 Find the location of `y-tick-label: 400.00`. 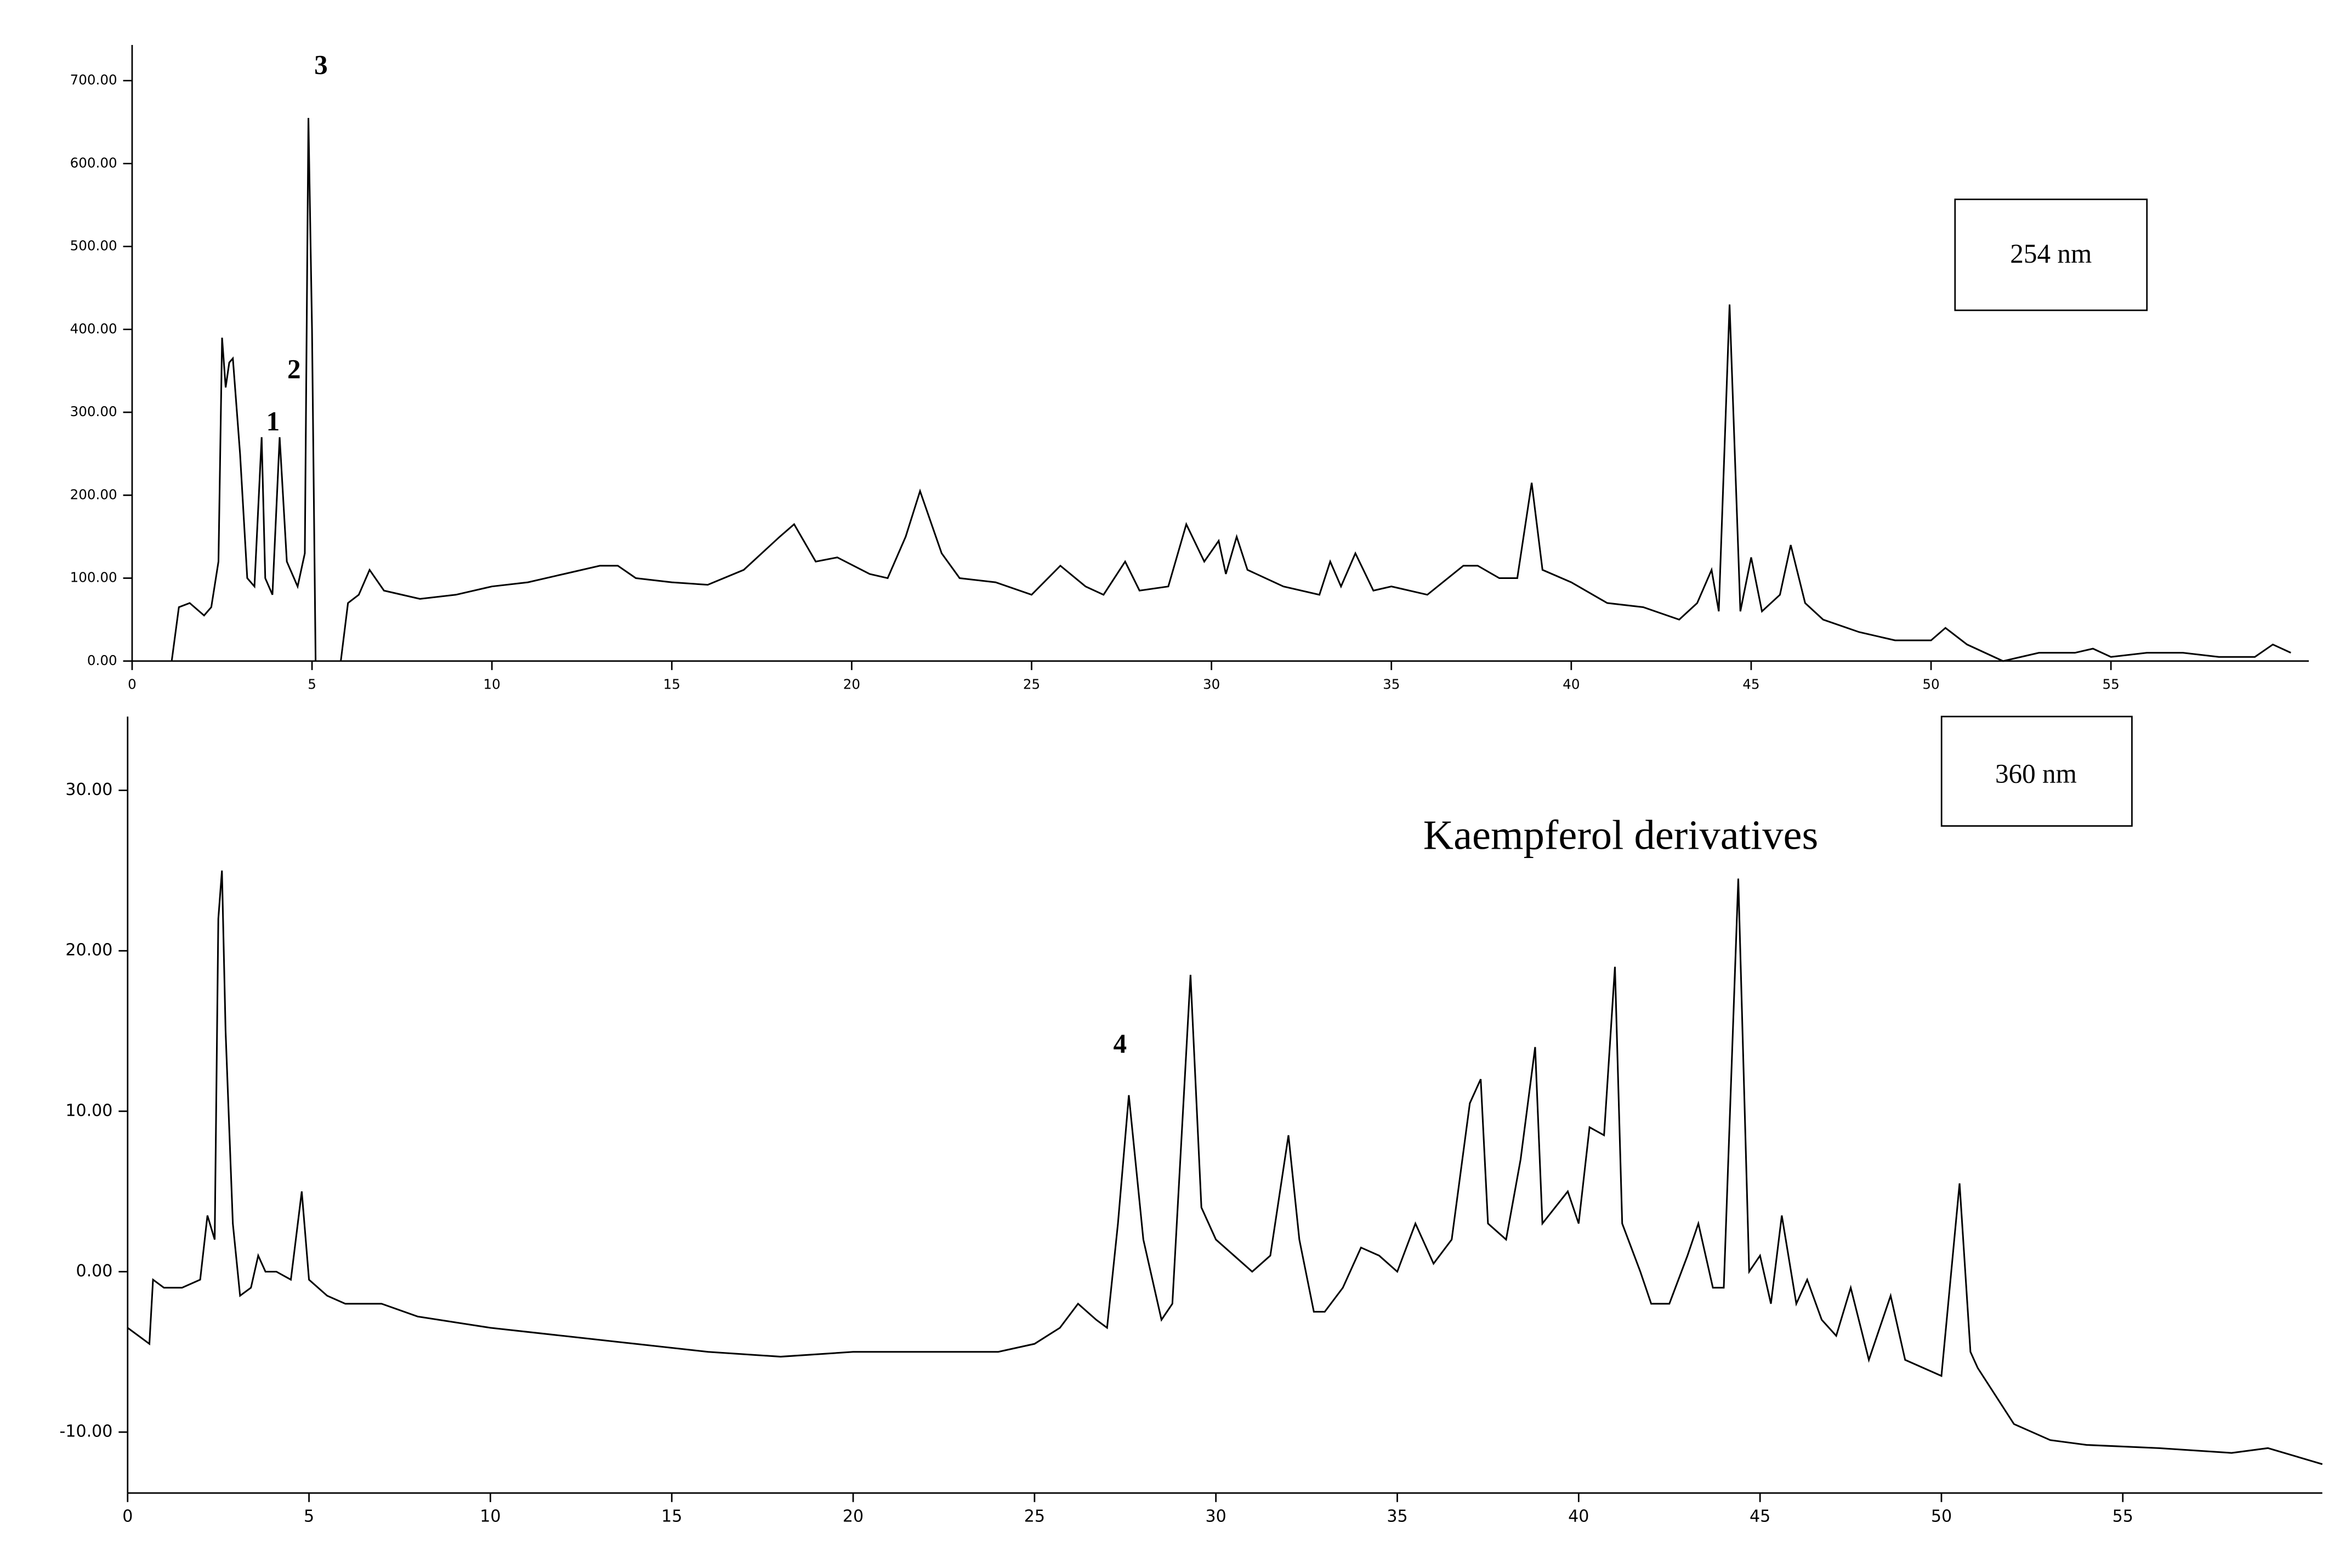

y-tick-label: 400.00 is located at coordinates (93, 329).